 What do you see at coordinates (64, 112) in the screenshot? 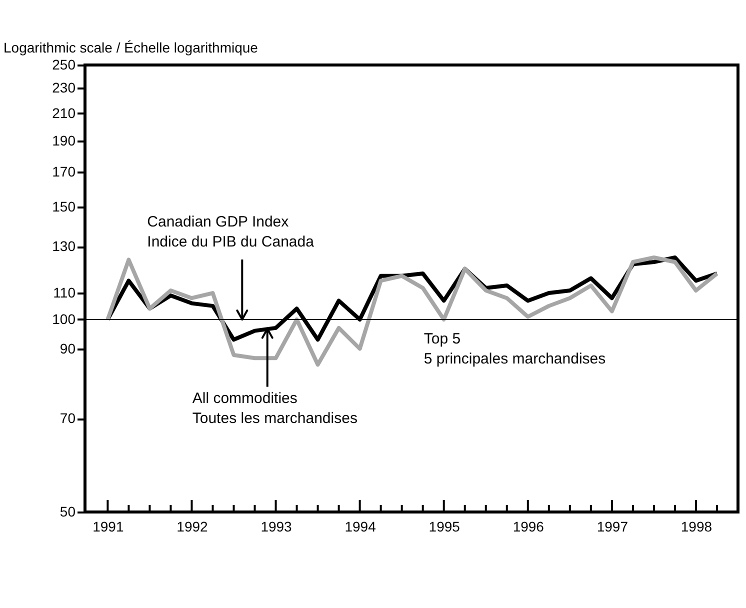
I see `y-tick-label: 210` at bounding box center [64, 112].